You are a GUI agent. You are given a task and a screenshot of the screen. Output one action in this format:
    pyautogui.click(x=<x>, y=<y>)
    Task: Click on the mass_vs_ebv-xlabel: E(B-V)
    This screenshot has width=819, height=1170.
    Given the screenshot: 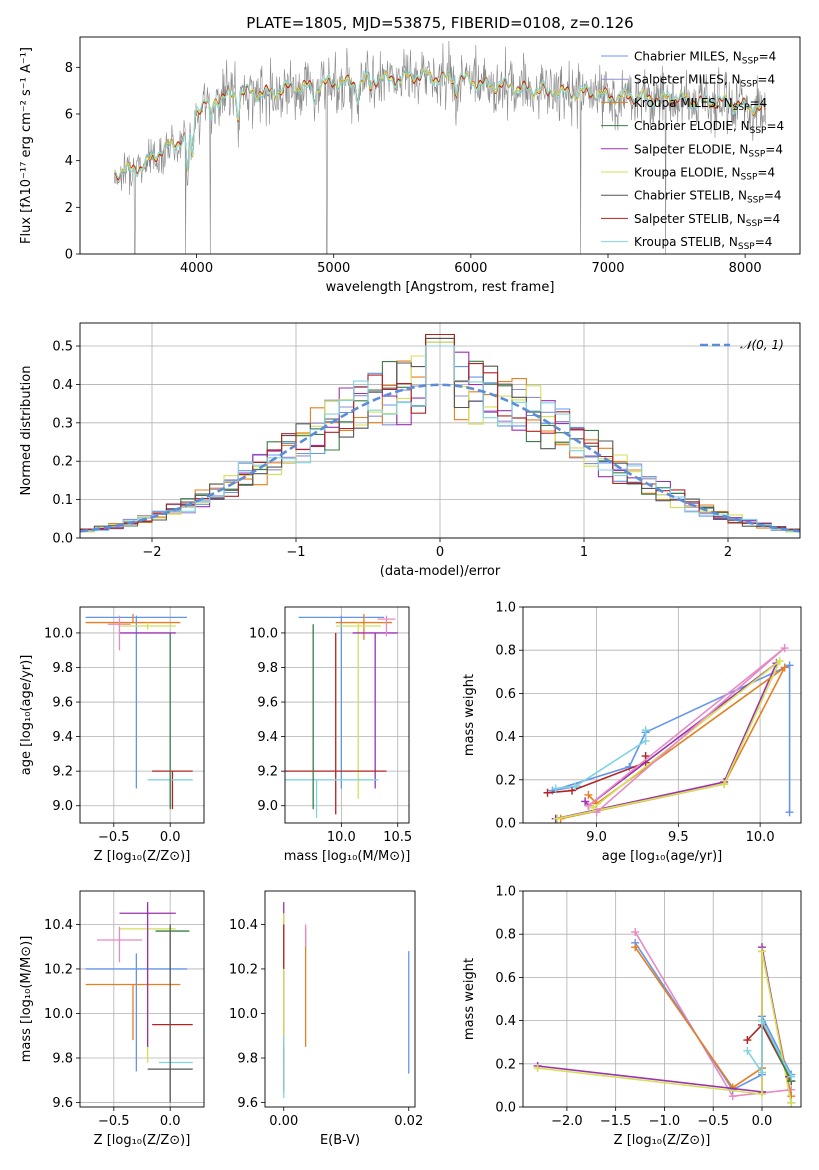 What is the action you would take?
    pyautogui.click(x=340, y=1140)
    